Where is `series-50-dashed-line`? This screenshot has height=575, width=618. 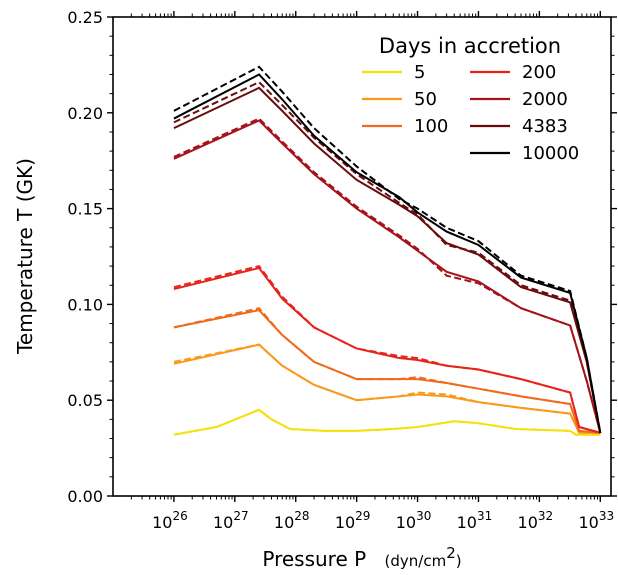 series-50-dashed-line is located at coordinates (387, 388).